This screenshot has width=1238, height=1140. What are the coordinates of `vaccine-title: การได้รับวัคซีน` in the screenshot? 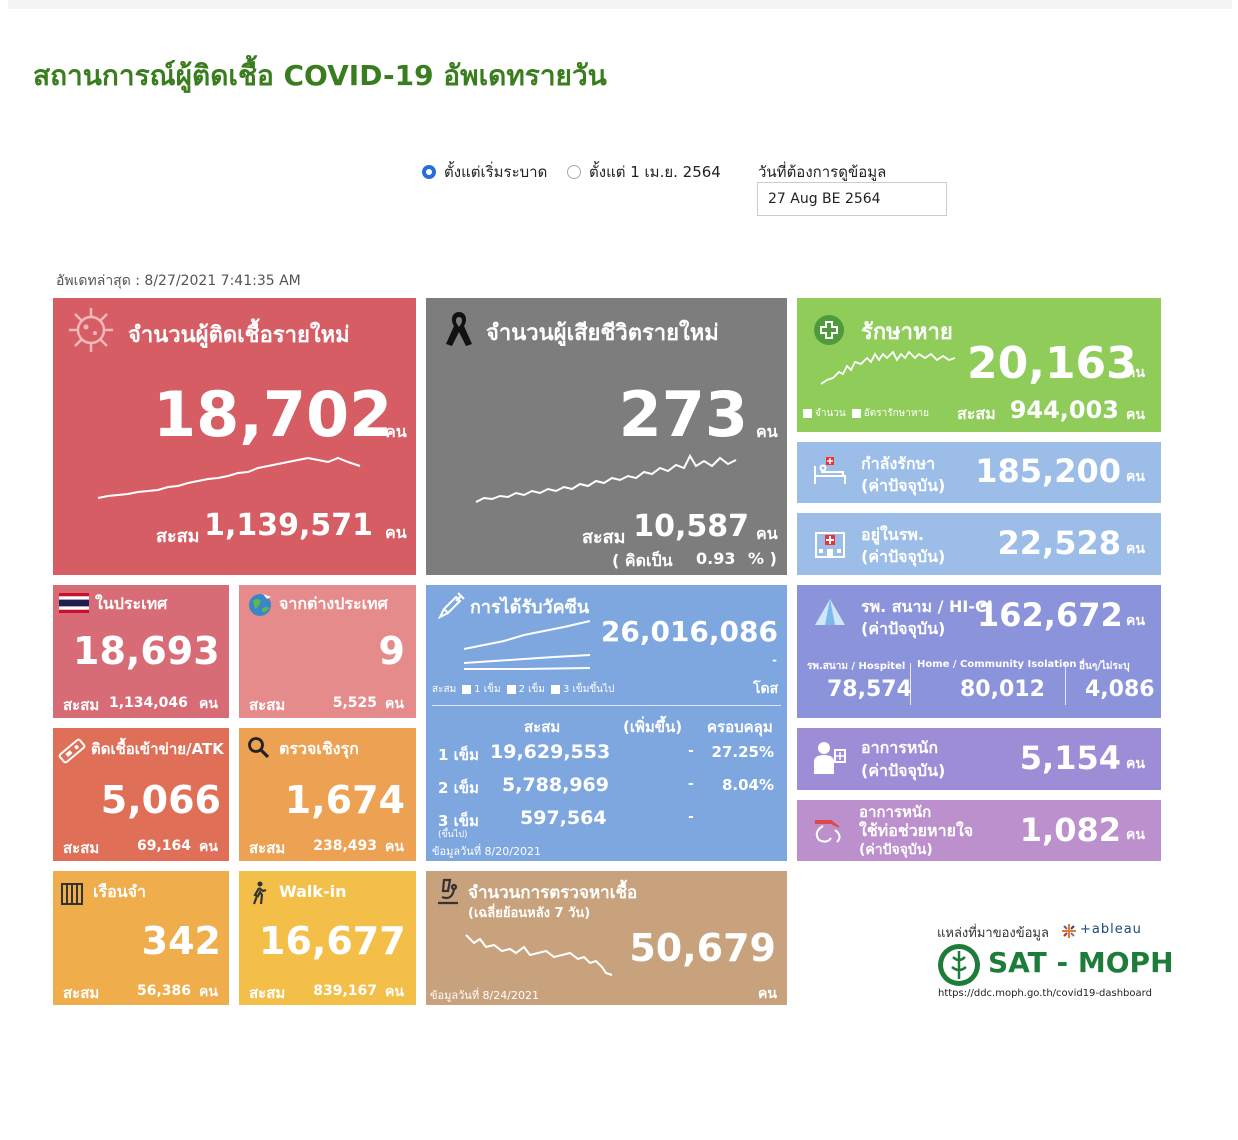 It's located at (530, 607).